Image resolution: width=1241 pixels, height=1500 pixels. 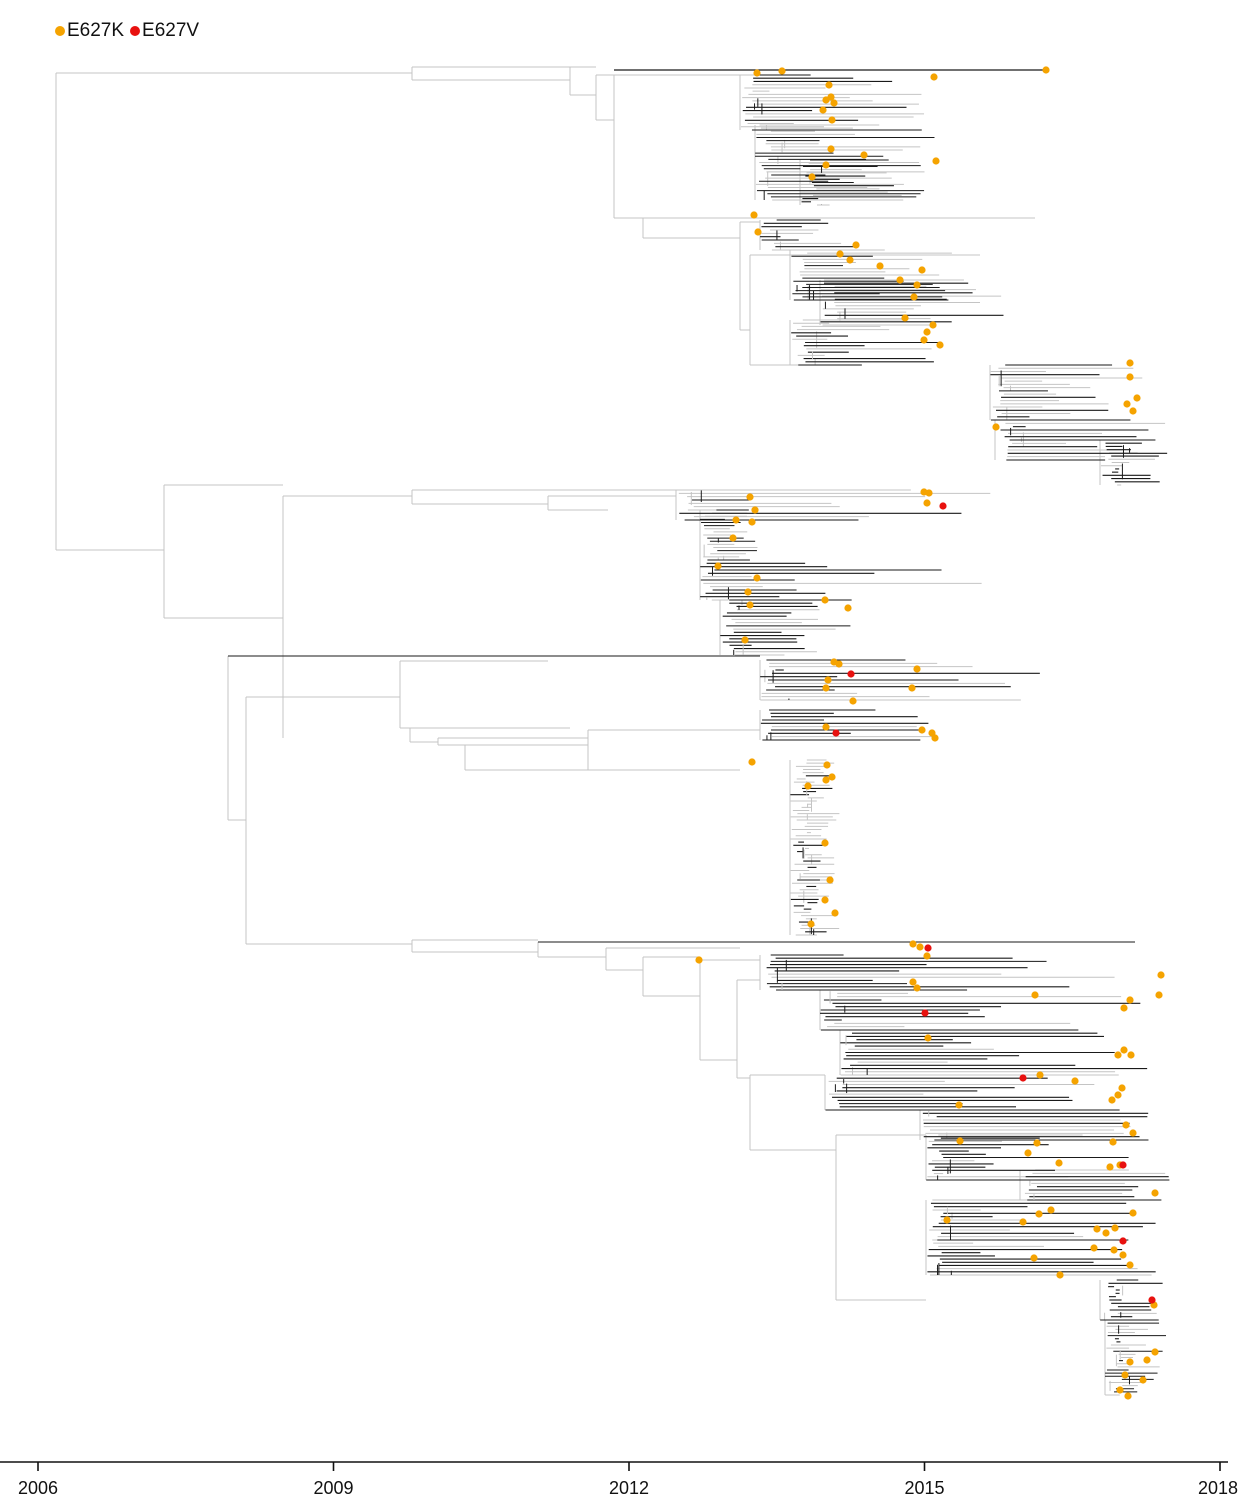 I want to click on axis-tick-label: 2018, so click(x=1218, y=1488).